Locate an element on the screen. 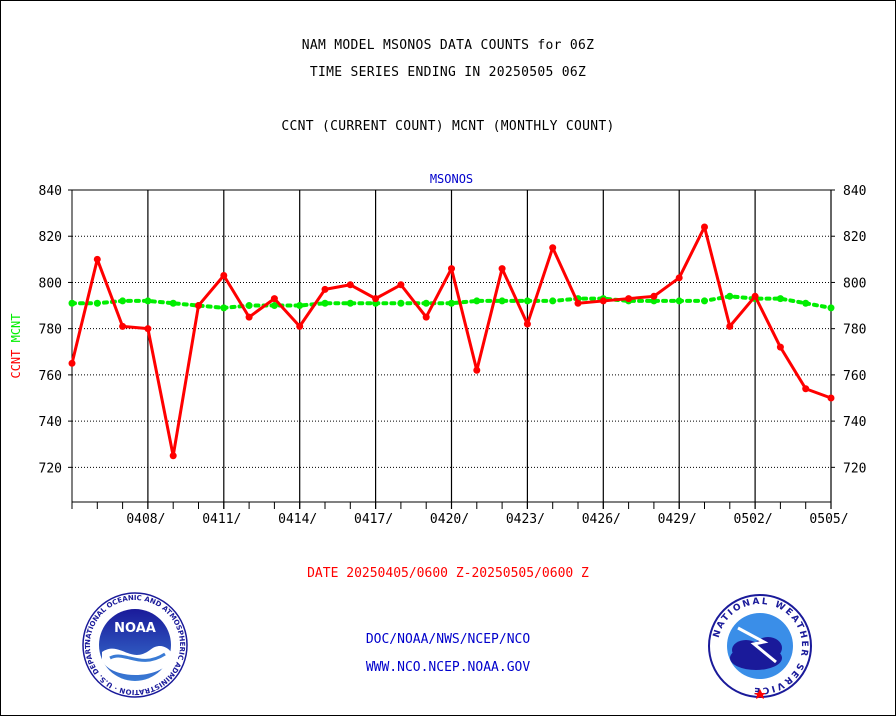  y-tick-label-left: 820 is located at coordinates (50, 237).